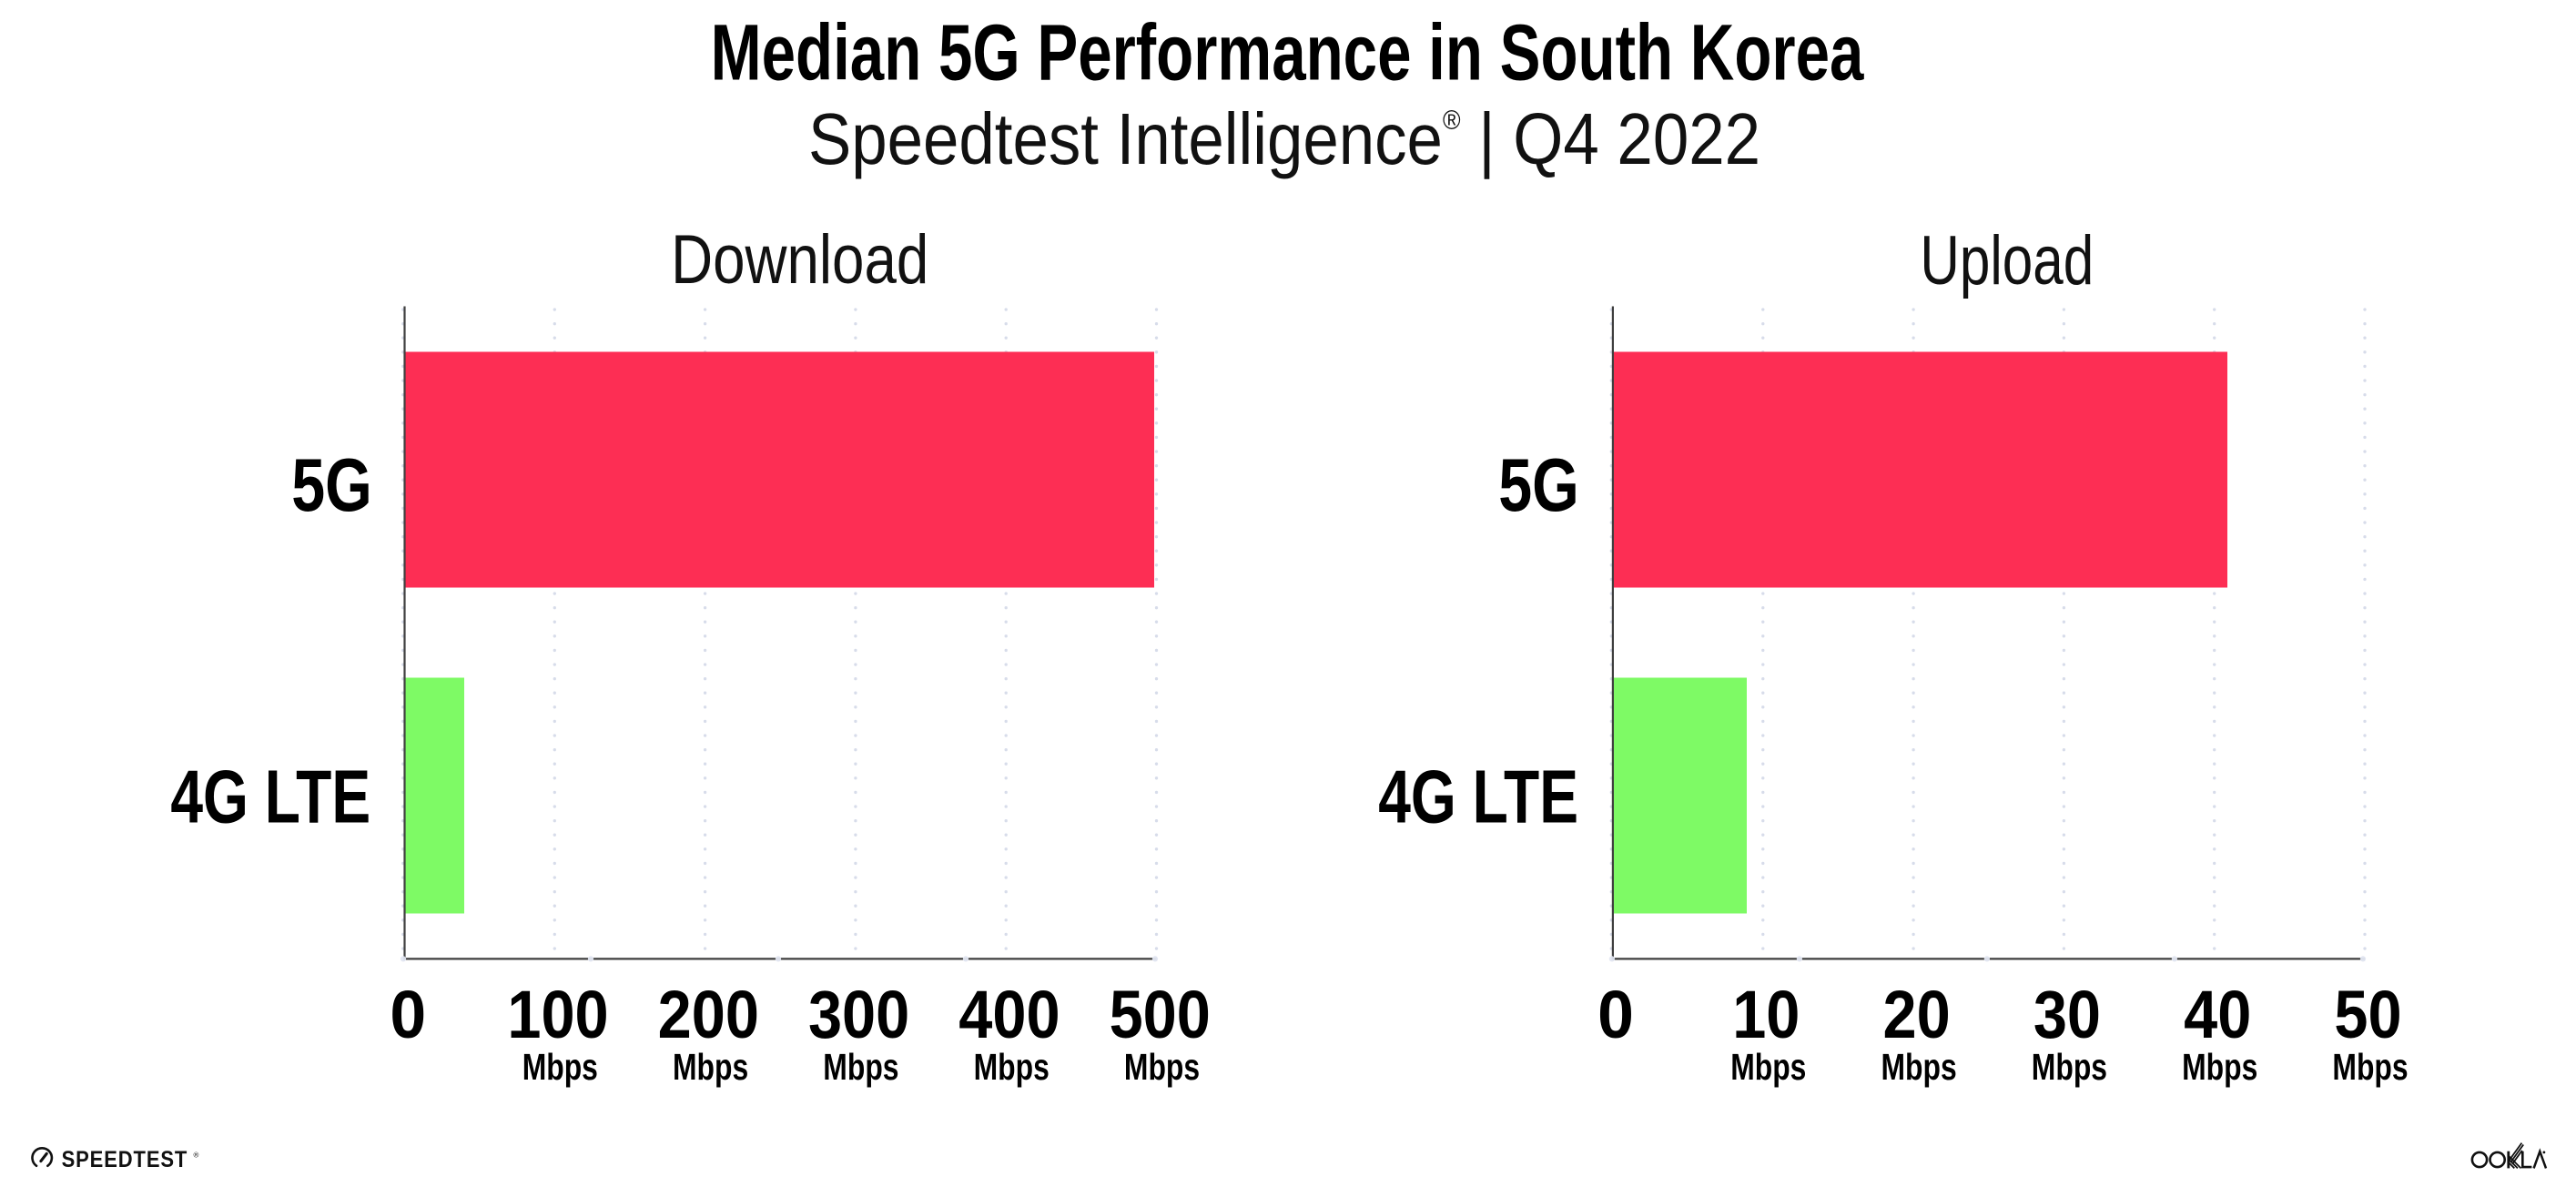  Describe the element at coordinates (799, 260) in the screenshot. I see `svg-text: Download` at that location.